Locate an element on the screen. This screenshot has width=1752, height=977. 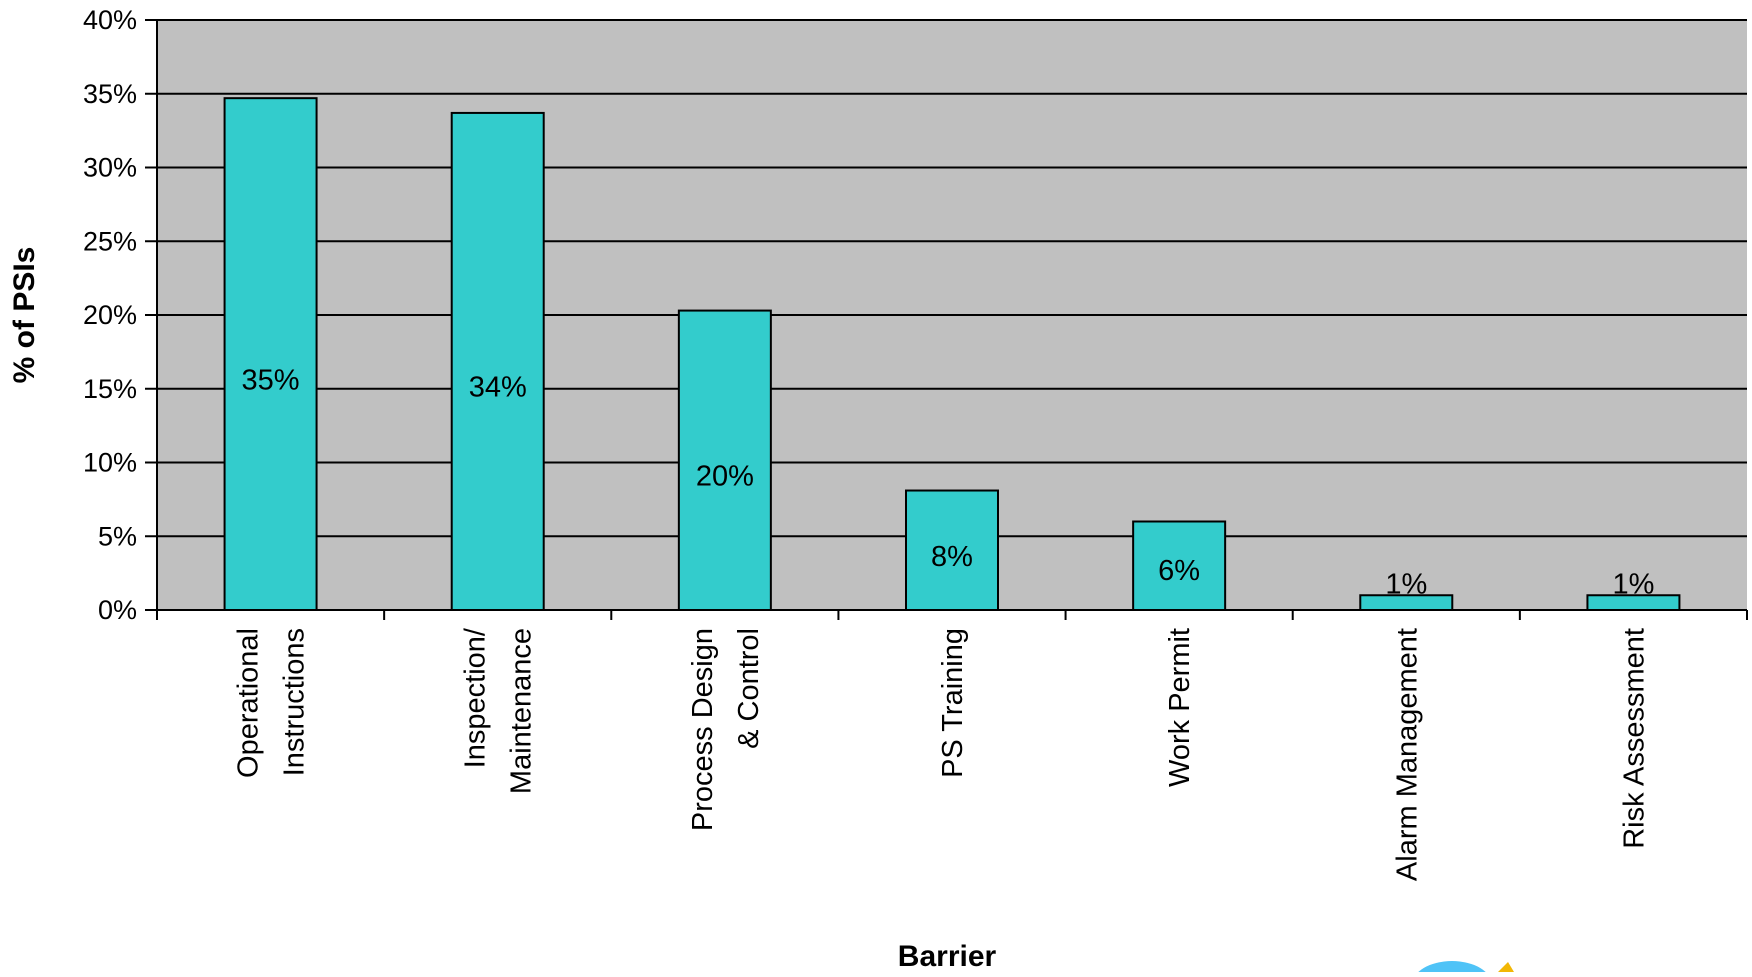
y-tick-label: 0% is located at coordinates (117, 610).